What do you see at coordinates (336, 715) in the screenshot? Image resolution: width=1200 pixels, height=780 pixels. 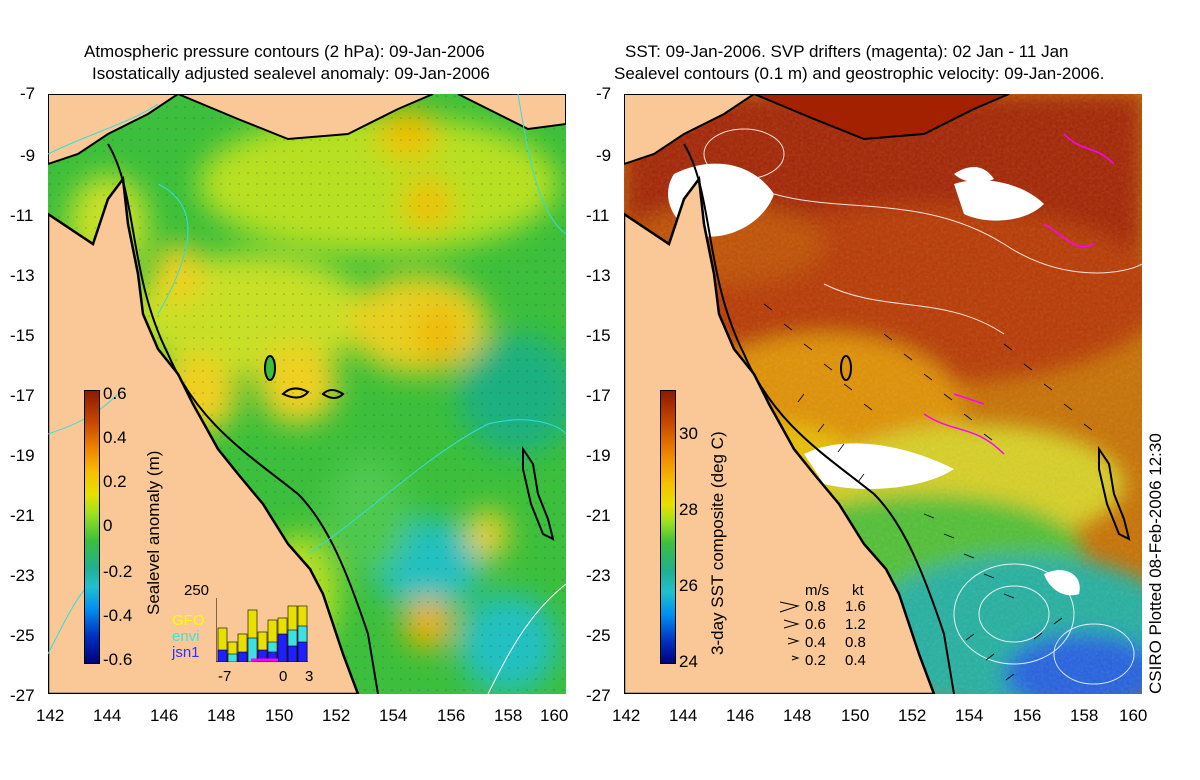 I see `left-lon-tick: 152` at bounding box center [336, 715].